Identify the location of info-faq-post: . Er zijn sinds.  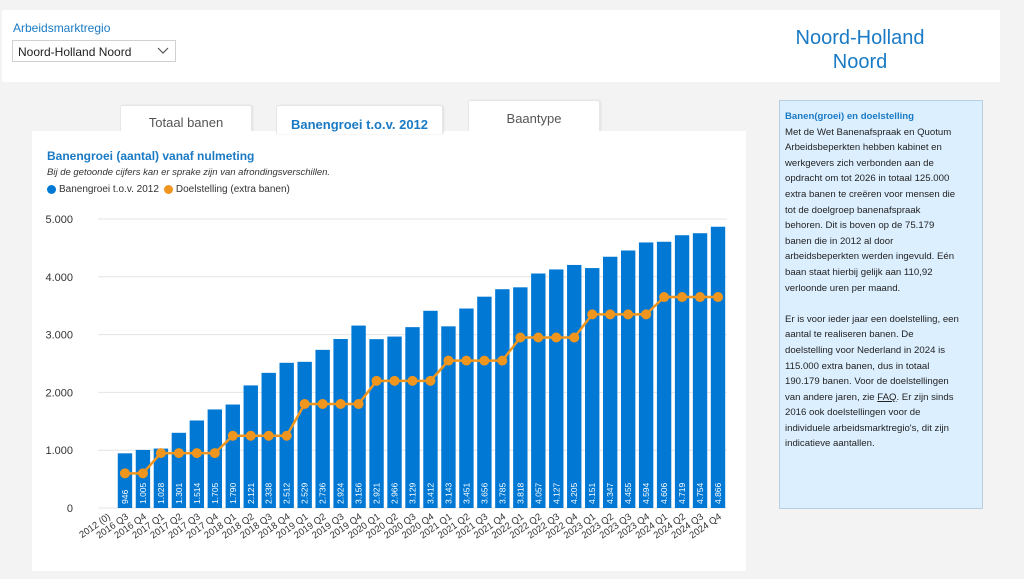
(925, 397).